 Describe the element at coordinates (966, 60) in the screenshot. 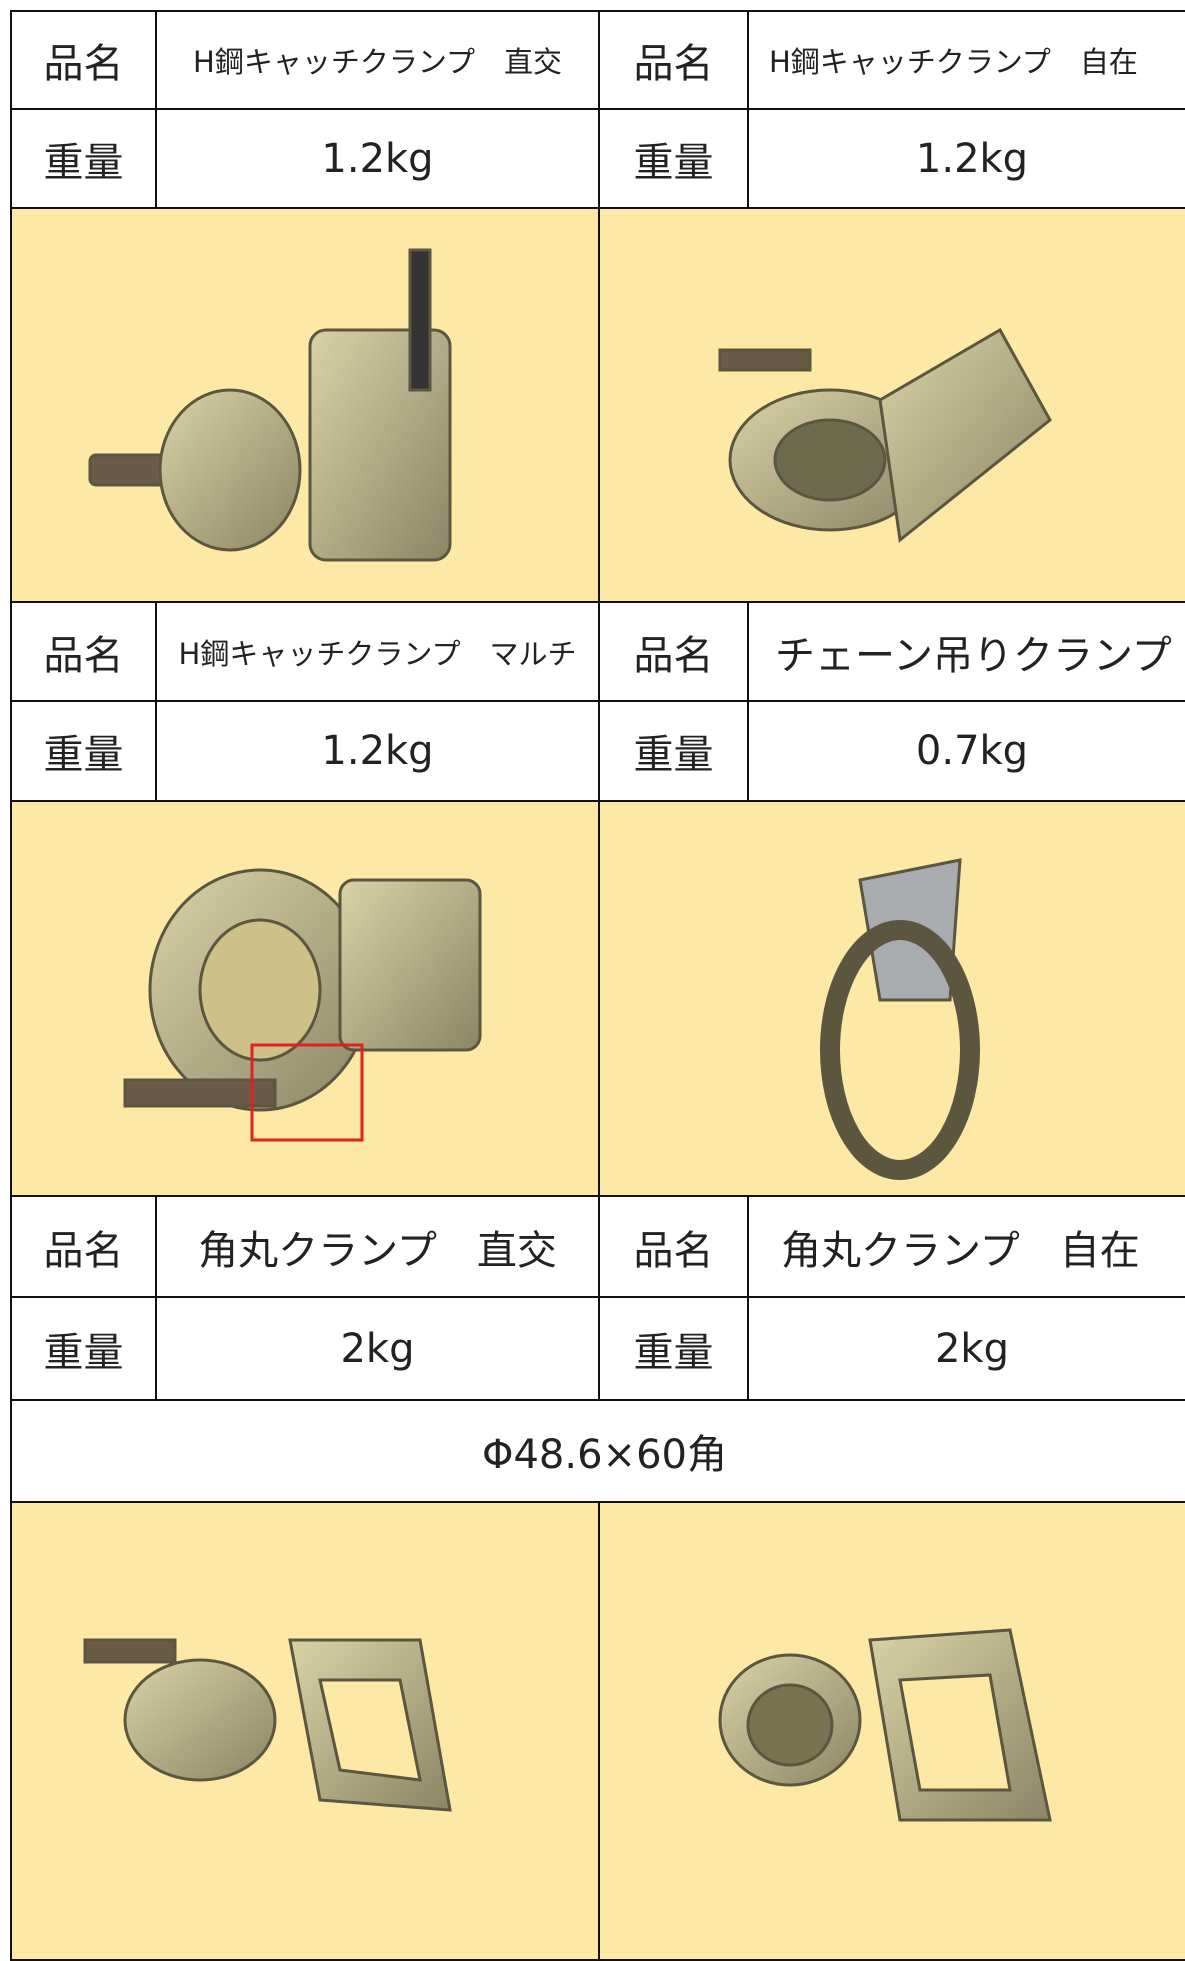

I see `product-name: H鋼キャッチクランプ 自在` at that location.